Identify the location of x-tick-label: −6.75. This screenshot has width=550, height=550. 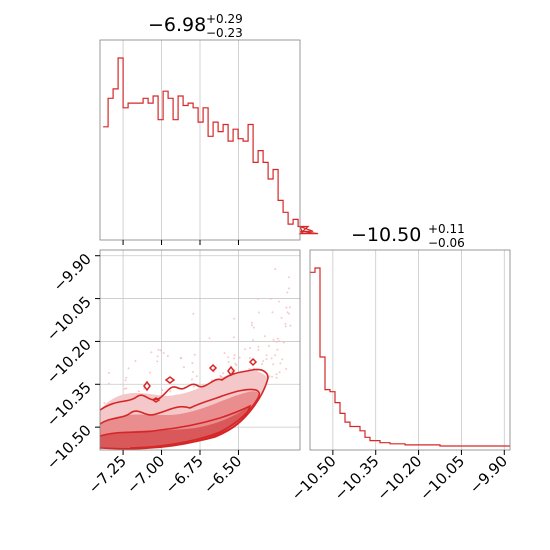
(184, 474).